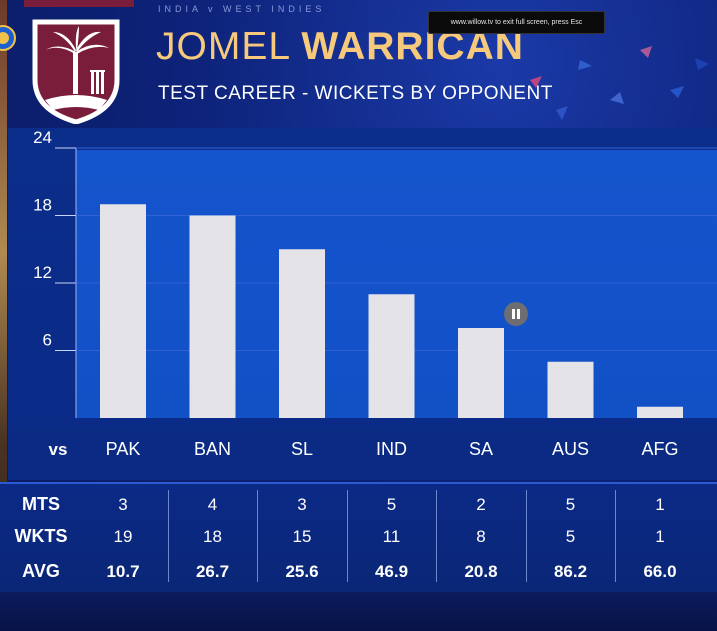 Image resolution: width=717 pixels, height=631 pixels. What do you see at coordinates (481, 449) in the screenshot?
I see `x-tick-label-sa: SA` at bounding box center [481, 449].